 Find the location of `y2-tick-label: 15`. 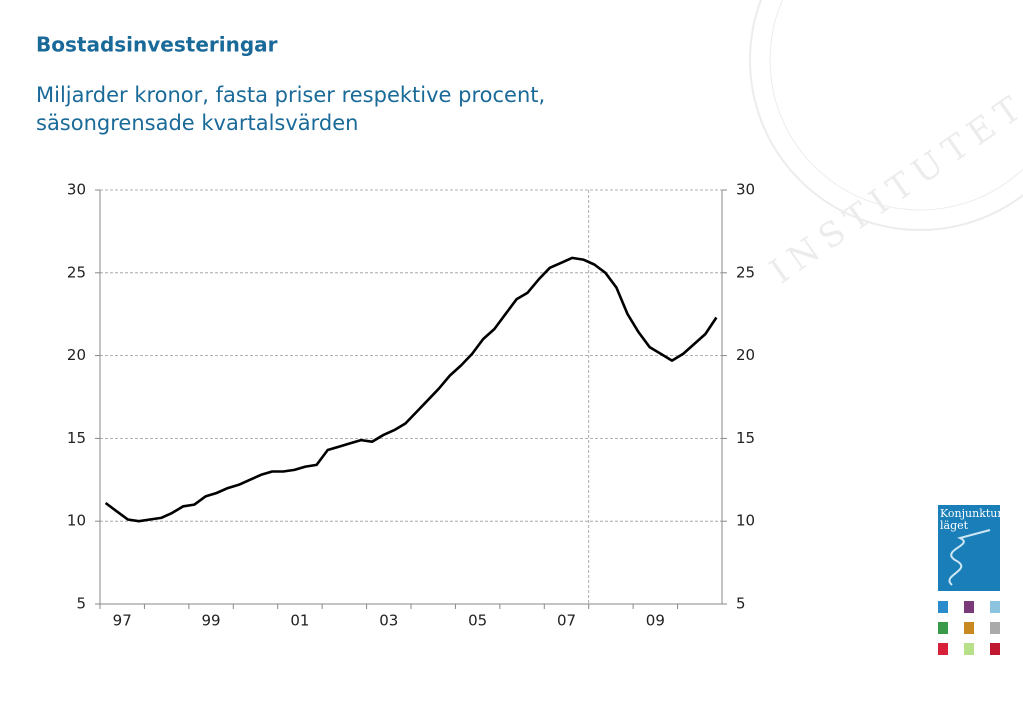

y2-tick-label: 15 is located at coordinates (745, 438).